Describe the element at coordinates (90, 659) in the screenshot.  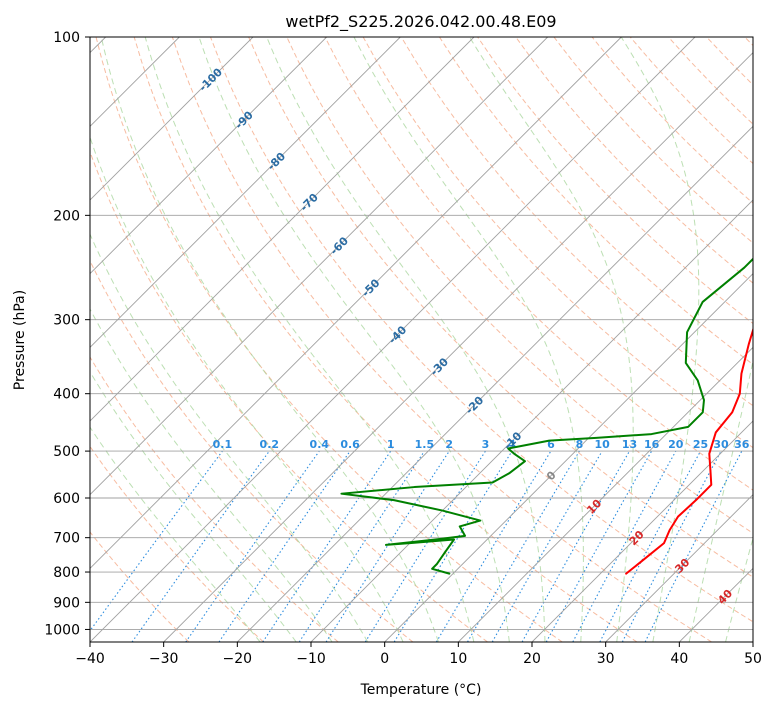
I see `x-tick-label: −40` at that location.